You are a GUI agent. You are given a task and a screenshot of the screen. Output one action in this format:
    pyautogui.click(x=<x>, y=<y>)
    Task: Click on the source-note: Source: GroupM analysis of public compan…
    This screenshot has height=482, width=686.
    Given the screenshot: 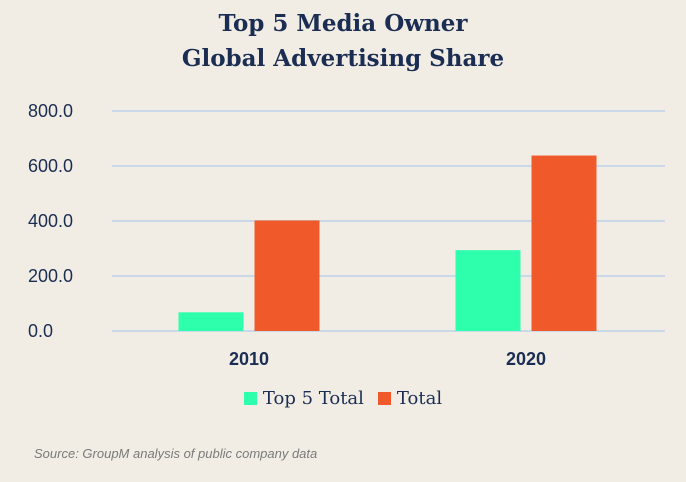 What is the action you would take?
    pyautogui.click(x=176, y=453)
    